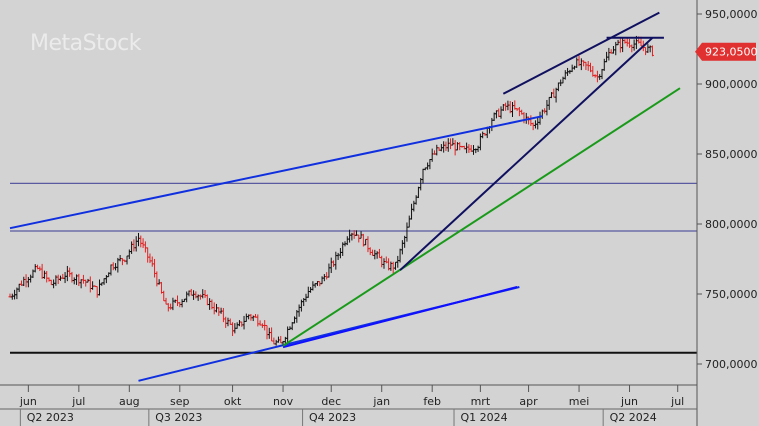 The height and width of the screenshot is (426, 759). I want to click on quarter-label: Q2 2024, so click(633, 417).